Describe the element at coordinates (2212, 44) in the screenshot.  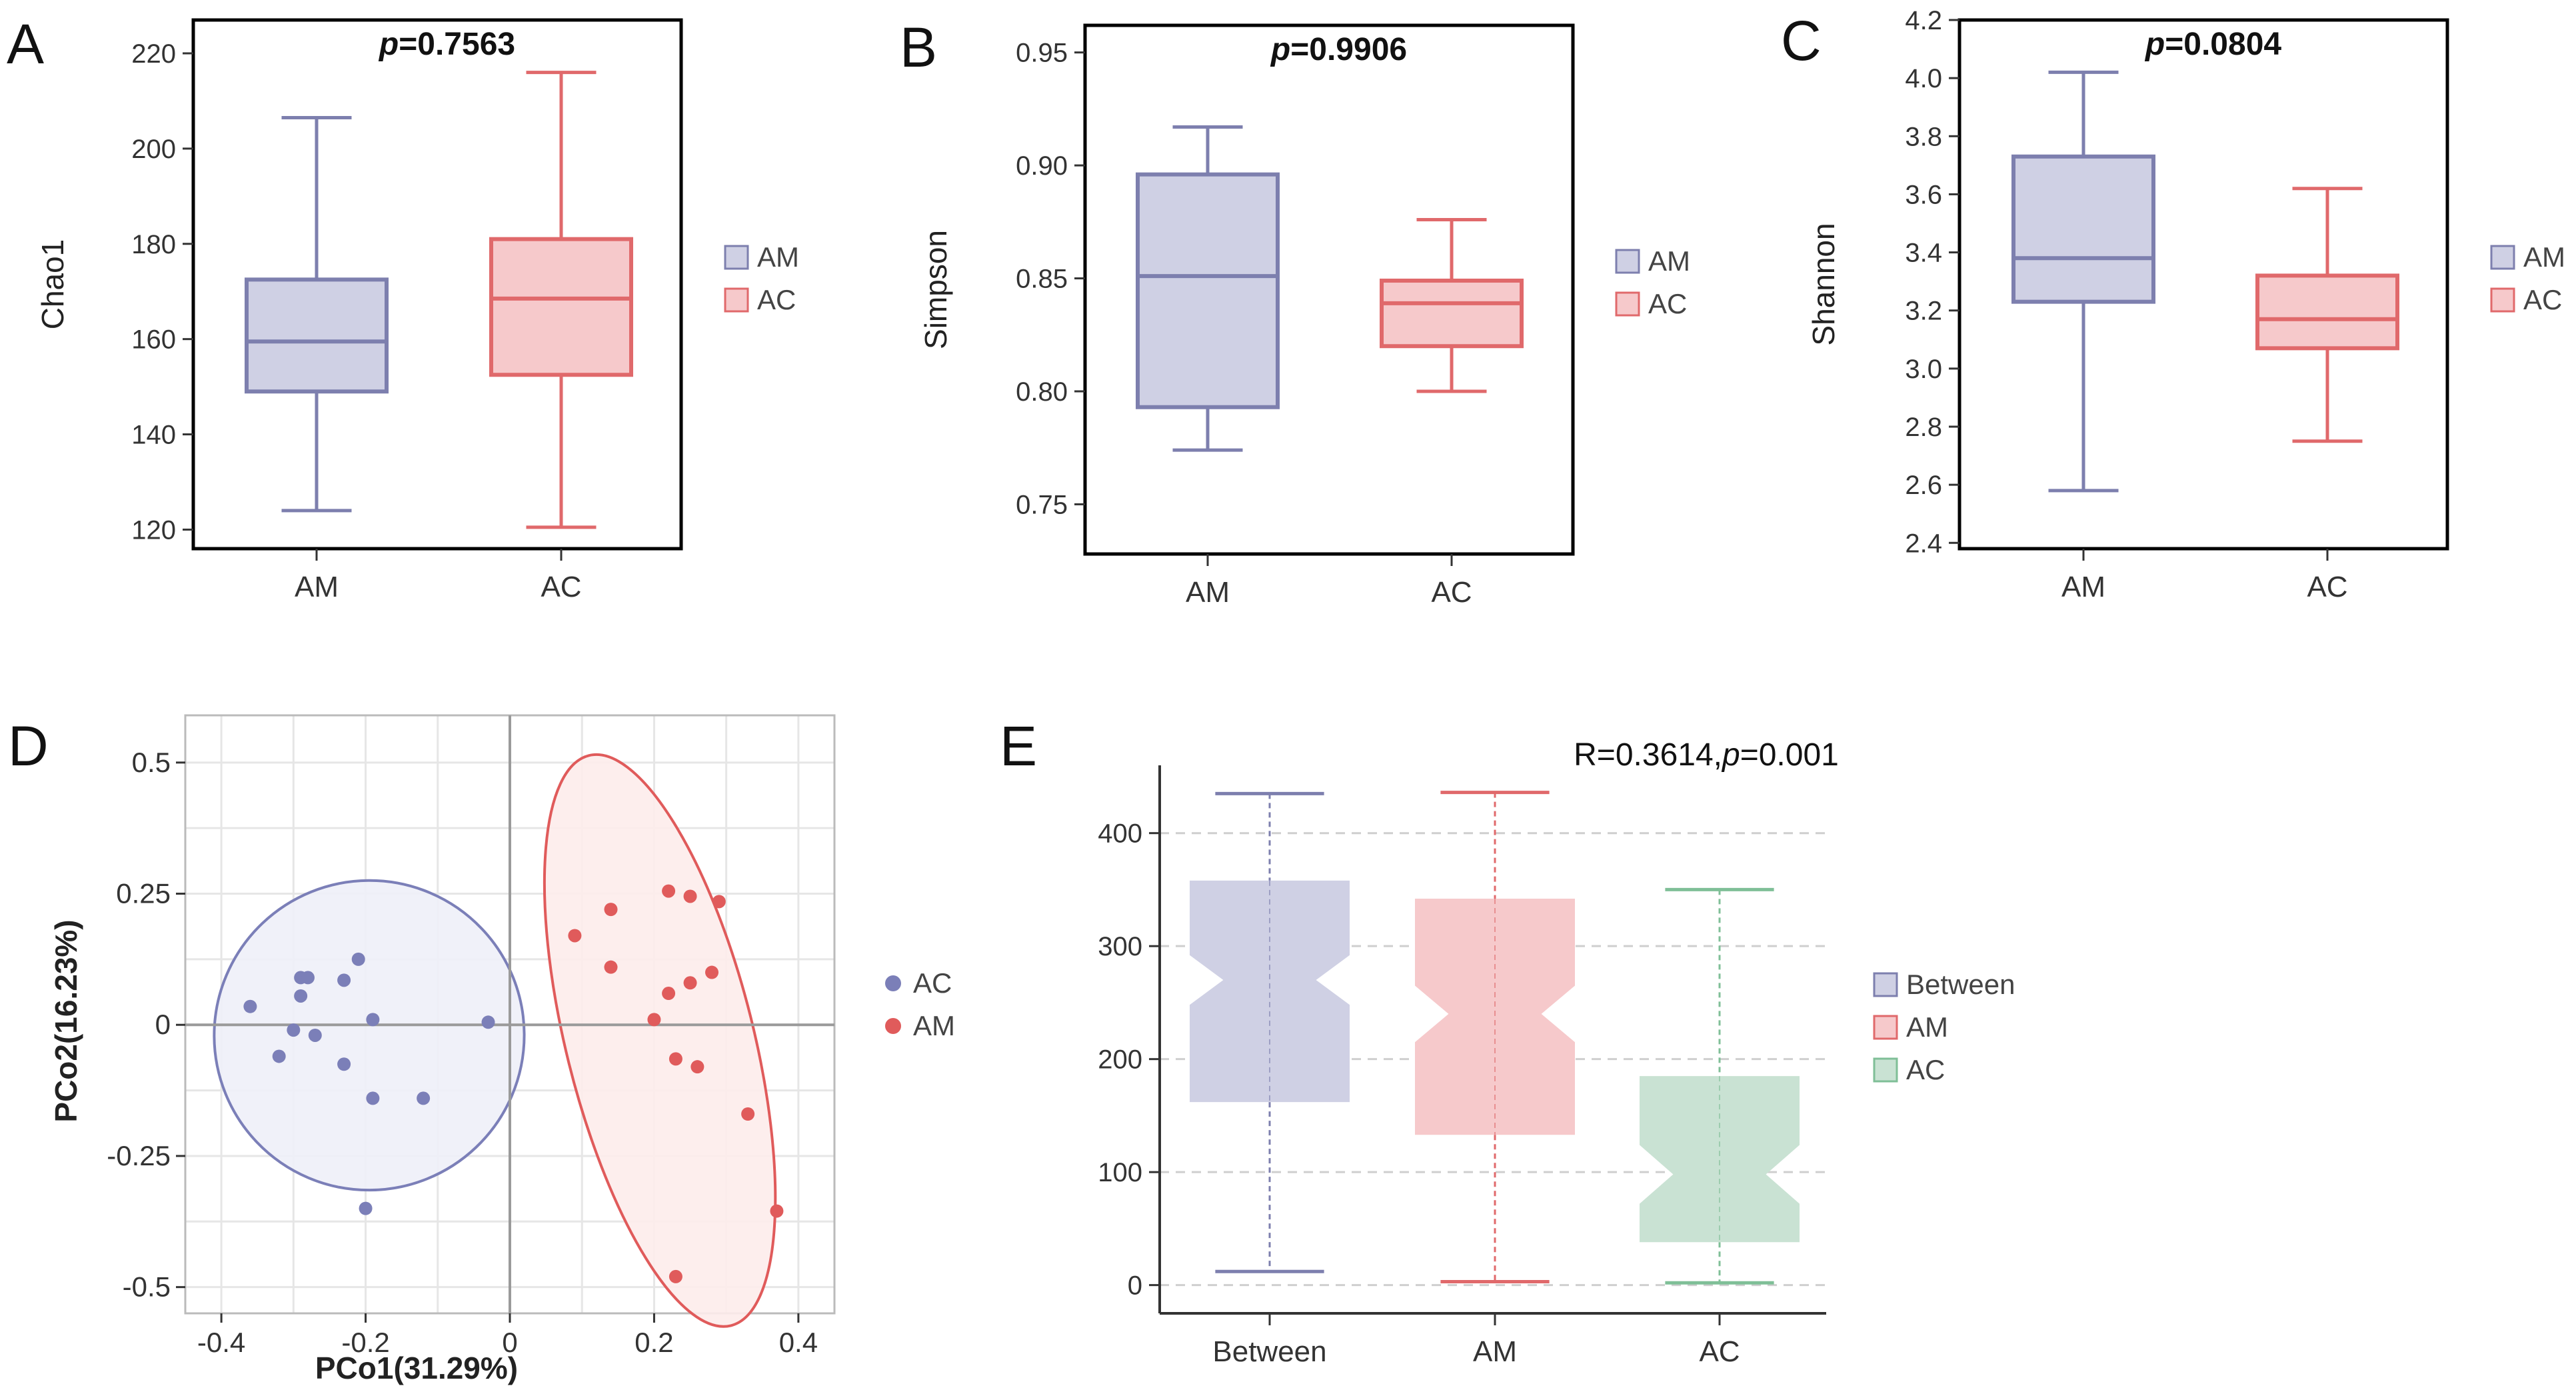
I see `p-value-annotation: p=0.0804` at that location.